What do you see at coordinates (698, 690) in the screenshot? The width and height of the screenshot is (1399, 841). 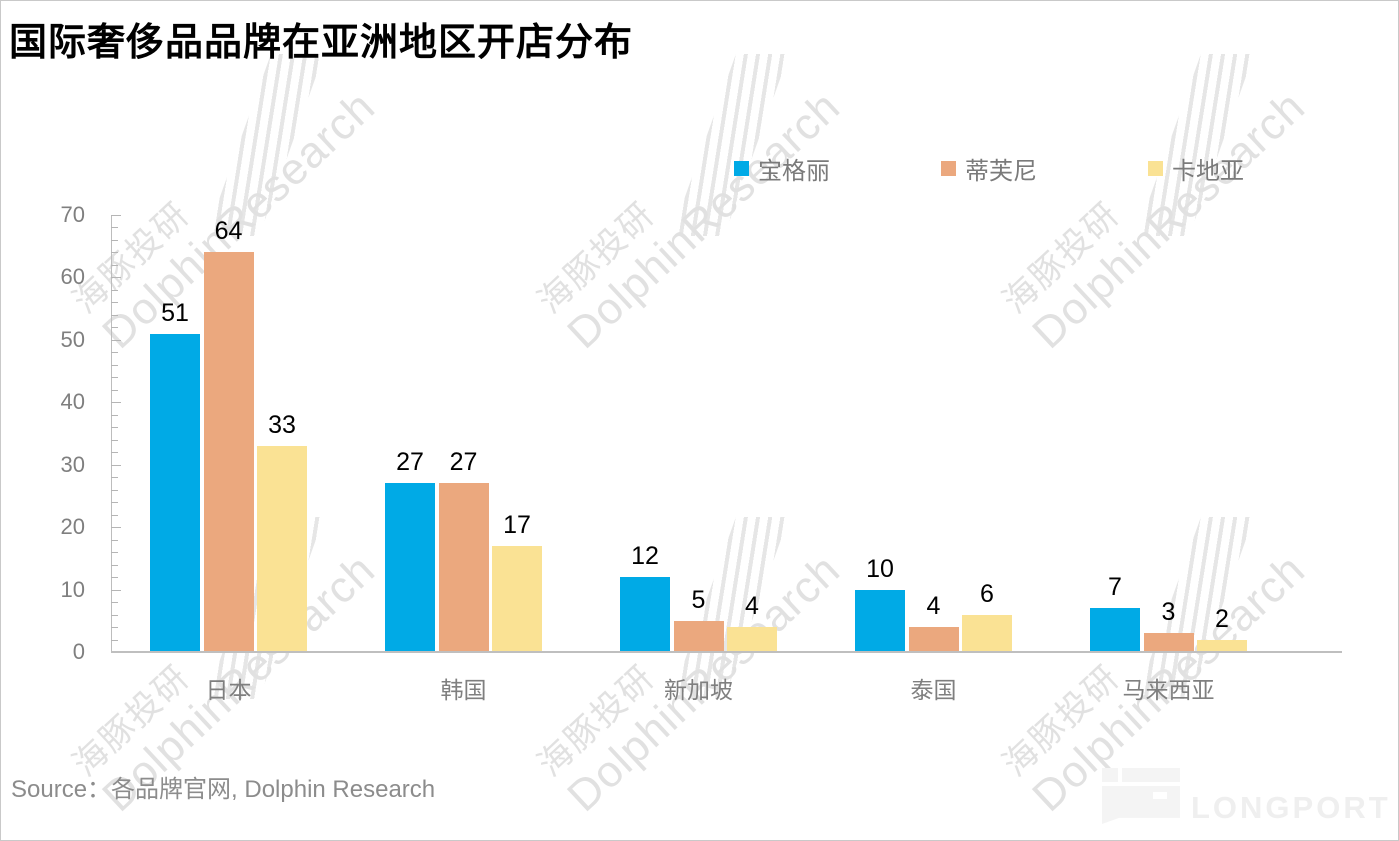 I see `category-label: 新加坡` at bounding box center [698, 690].